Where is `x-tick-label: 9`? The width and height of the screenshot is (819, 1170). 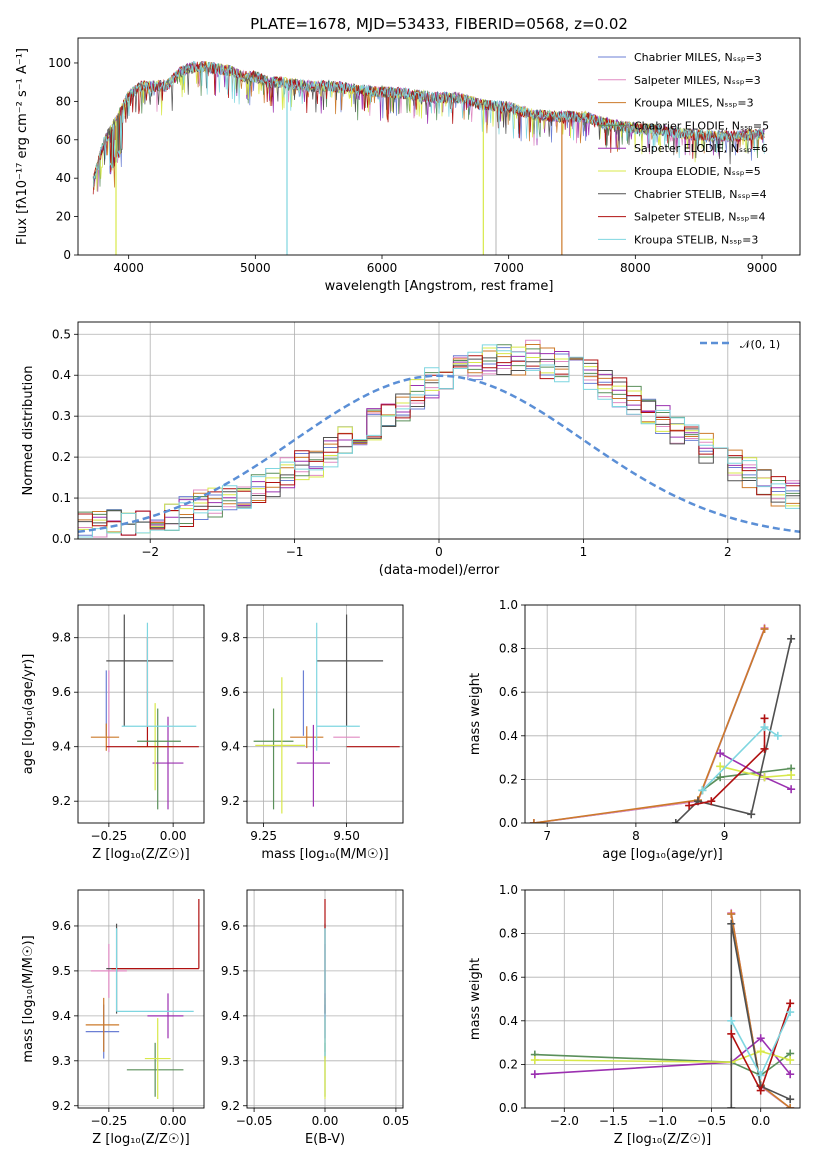
x-tick-label: 9 is located at coordinates (725, 836).